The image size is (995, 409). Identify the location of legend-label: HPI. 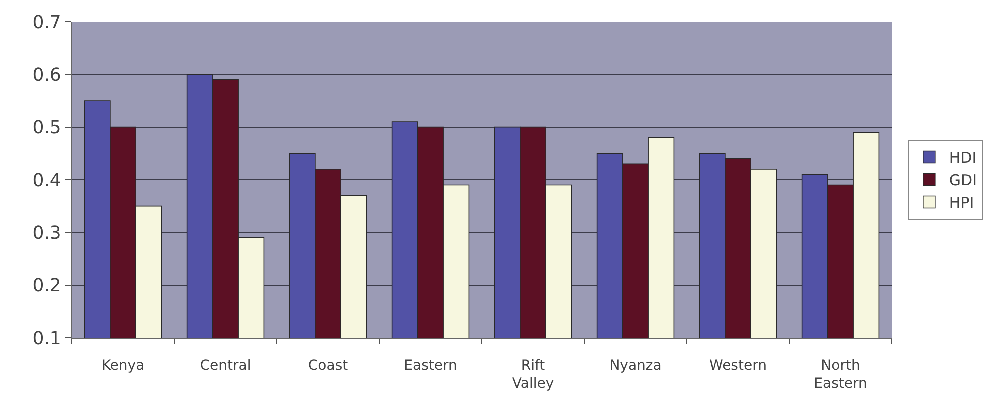
(961, 203).